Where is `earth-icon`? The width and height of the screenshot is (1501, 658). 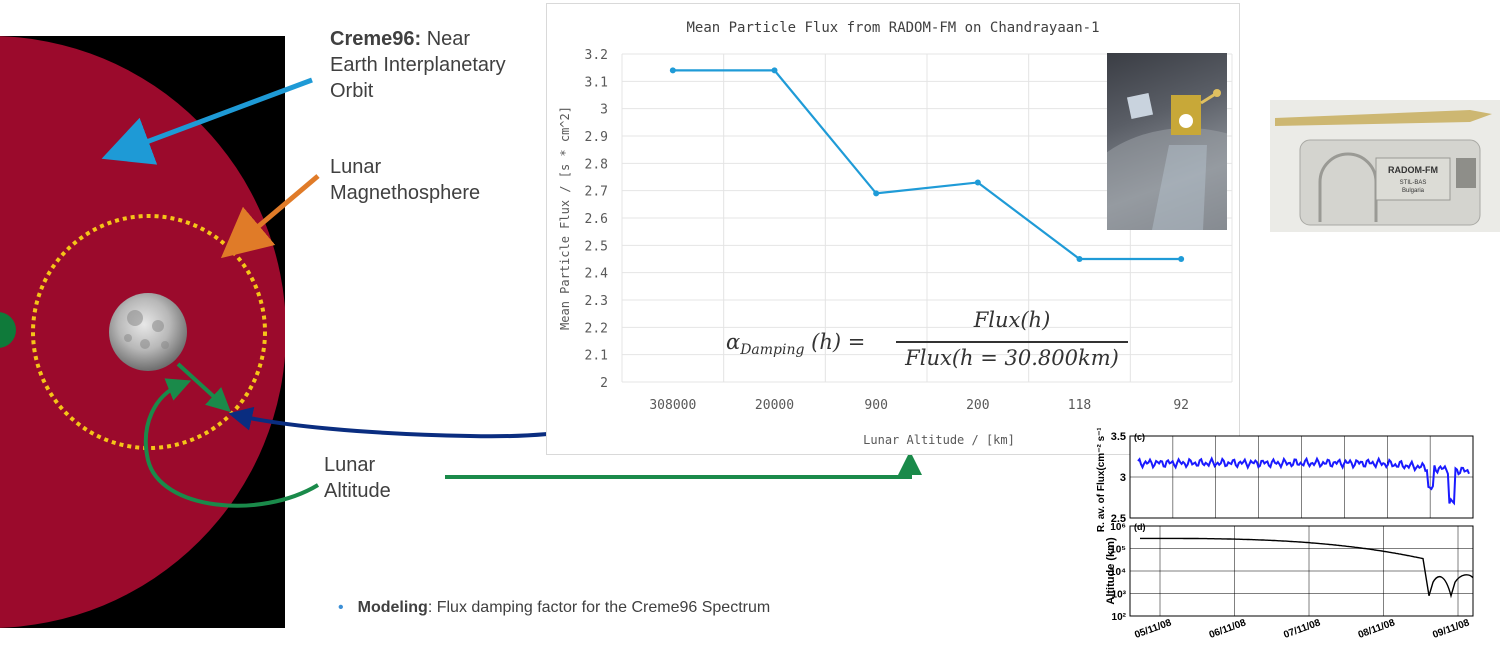 earth-icon is located at coordinates (8, 330).